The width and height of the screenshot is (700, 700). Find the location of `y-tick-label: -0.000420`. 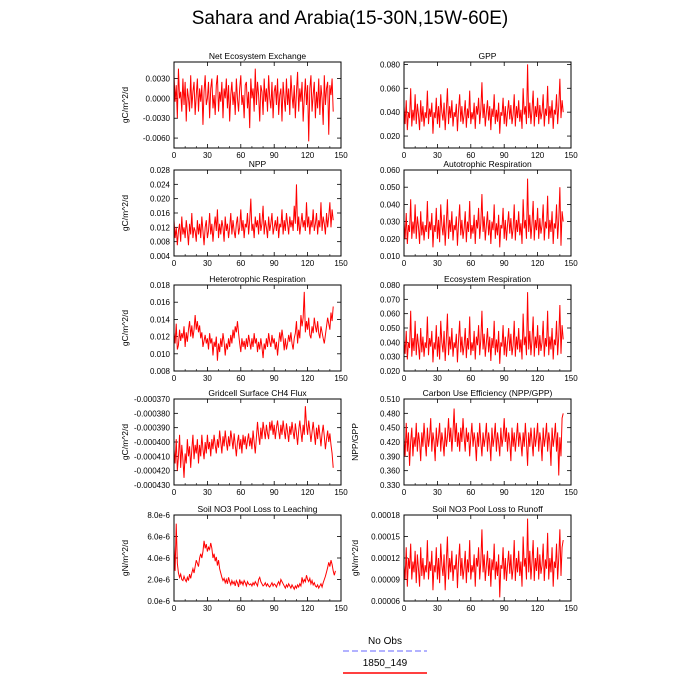

y-tick-label: -0.000420 is located at coordinates (152, 471).